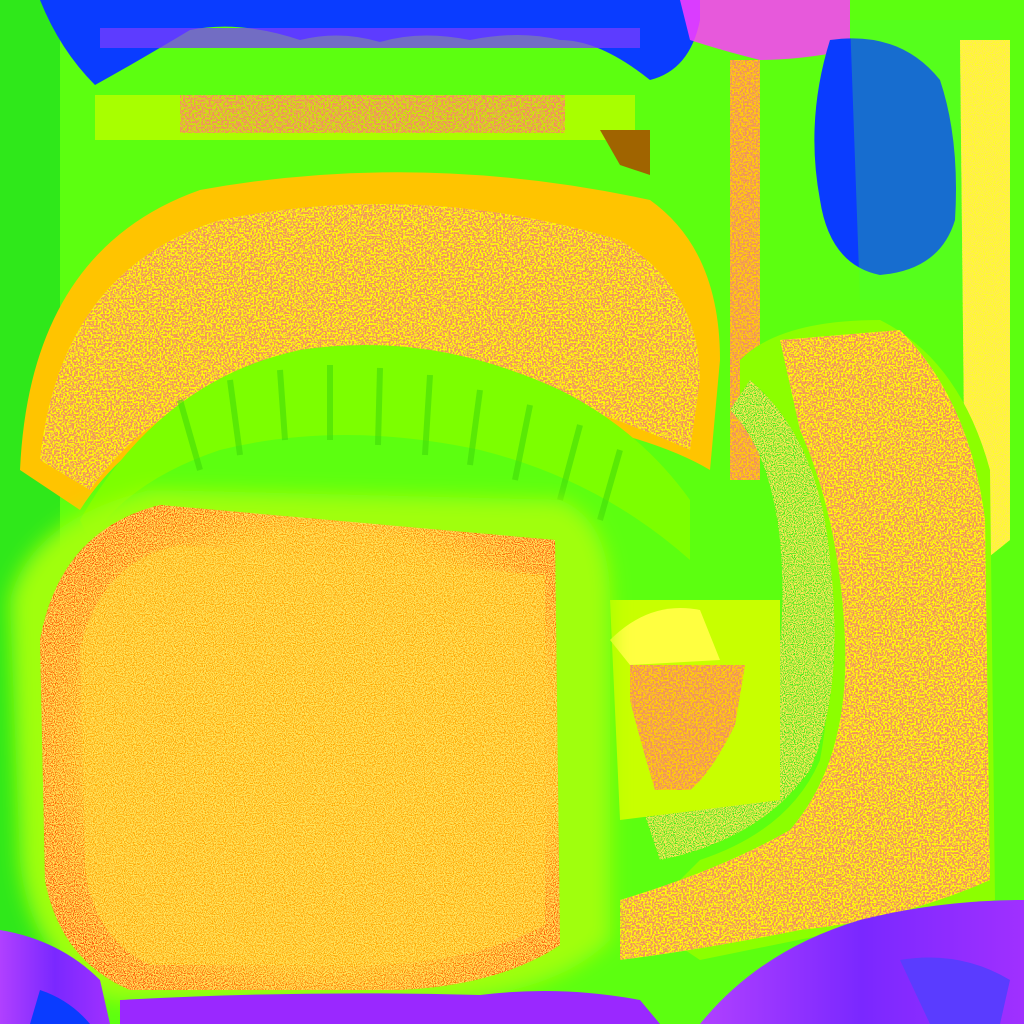  I want to click on top-right-magenta, so click(765, 30).